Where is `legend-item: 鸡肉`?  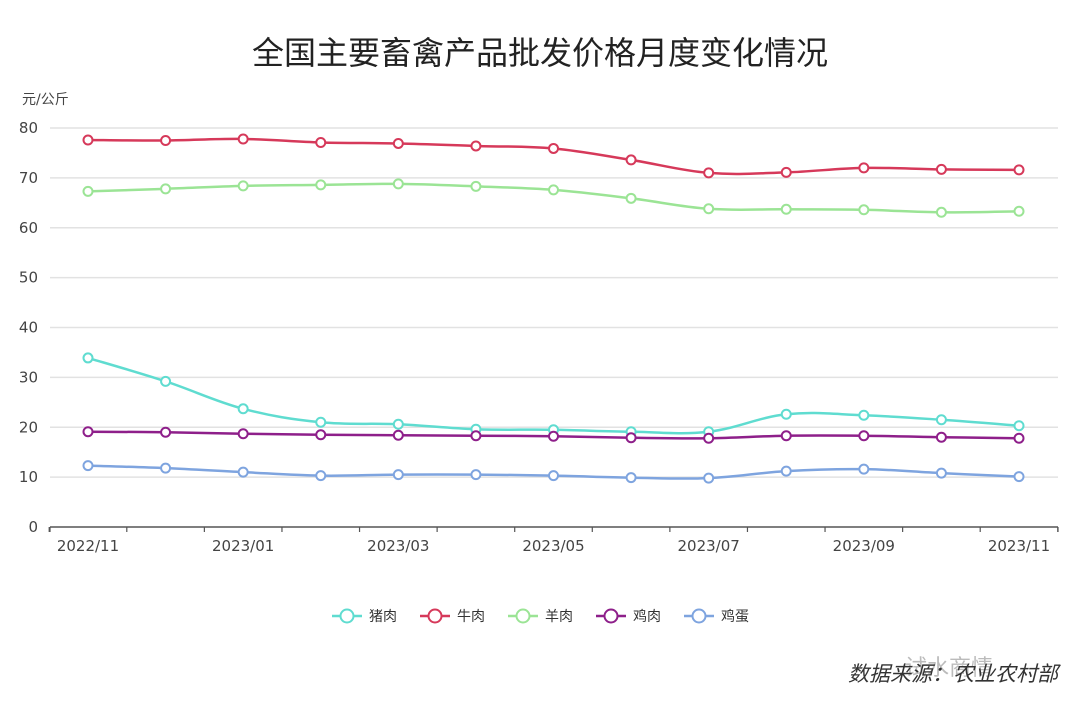
legend-item: 鸡肉 is located at coordinates (628, 616).